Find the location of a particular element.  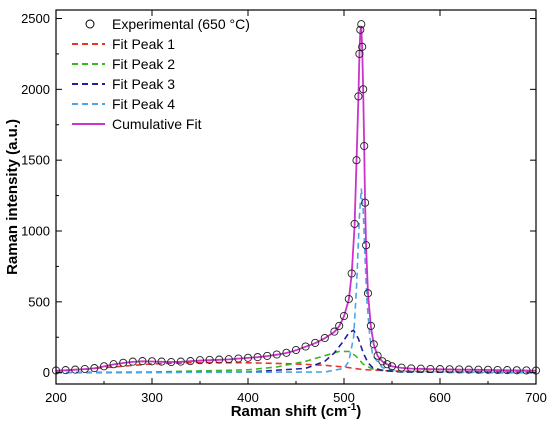

y-tick-label: 2500 is located at coordinates (35, 18).